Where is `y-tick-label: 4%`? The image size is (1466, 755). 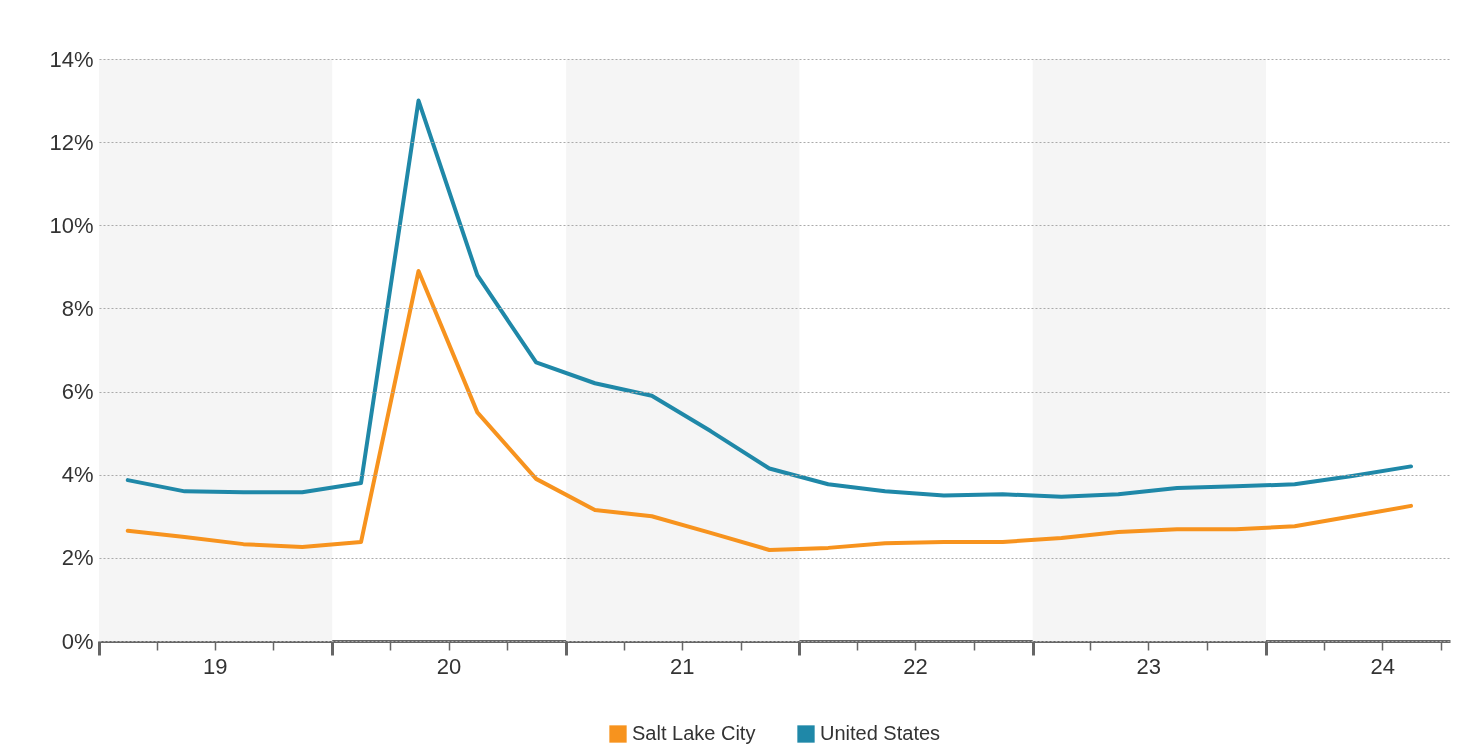
y-tick-label: 4% is located at coordinates (77, 475).